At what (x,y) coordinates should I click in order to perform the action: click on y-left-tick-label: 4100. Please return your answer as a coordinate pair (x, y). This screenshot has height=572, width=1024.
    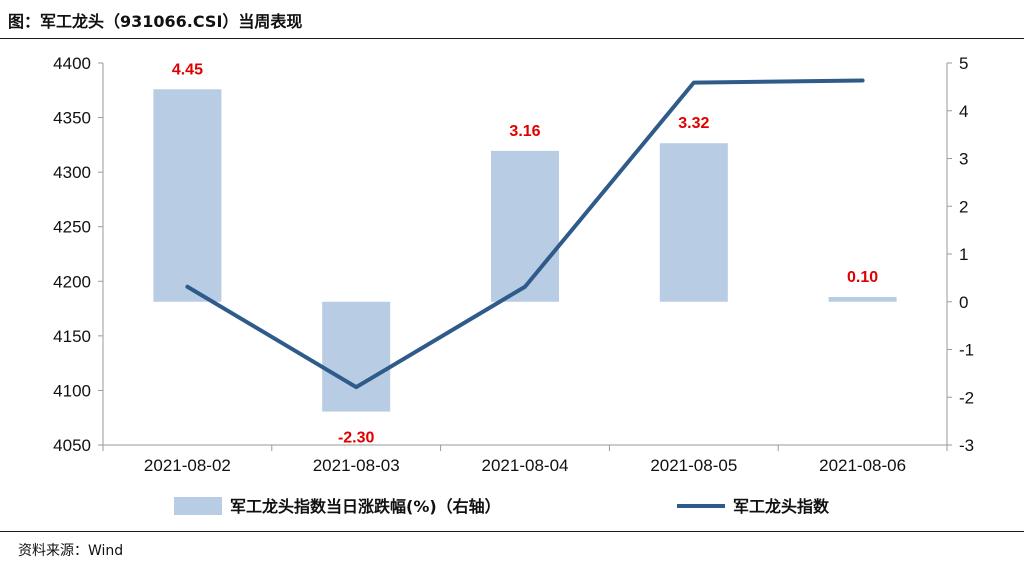
    Looking at the image, I should click on (72, 390).